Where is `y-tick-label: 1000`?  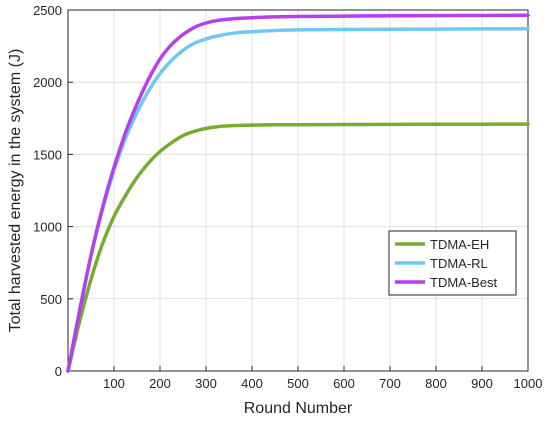 y-tick-label: 1000 is located at coordinates (47, 227).